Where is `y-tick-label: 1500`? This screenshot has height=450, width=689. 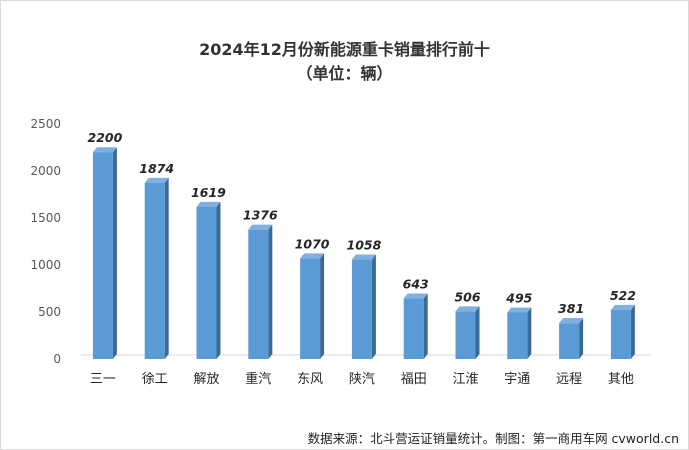 y-tick-label: 1500 is located at coordinates (45, 218).